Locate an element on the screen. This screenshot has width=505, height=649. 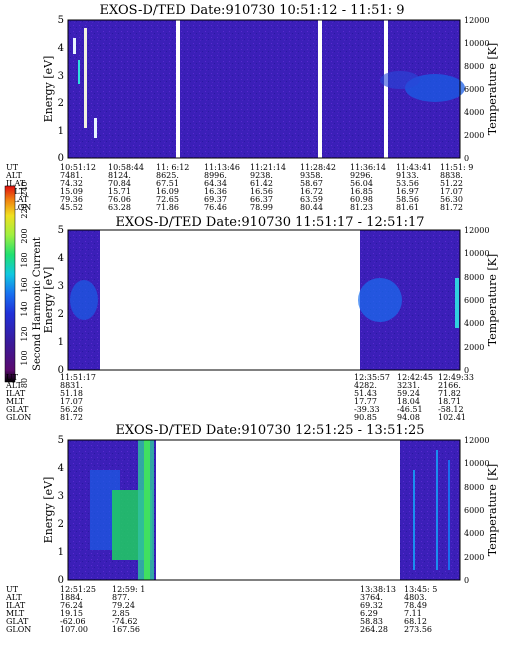
panel-3-ytick-3: 3 is located at coordinates (61, 496).